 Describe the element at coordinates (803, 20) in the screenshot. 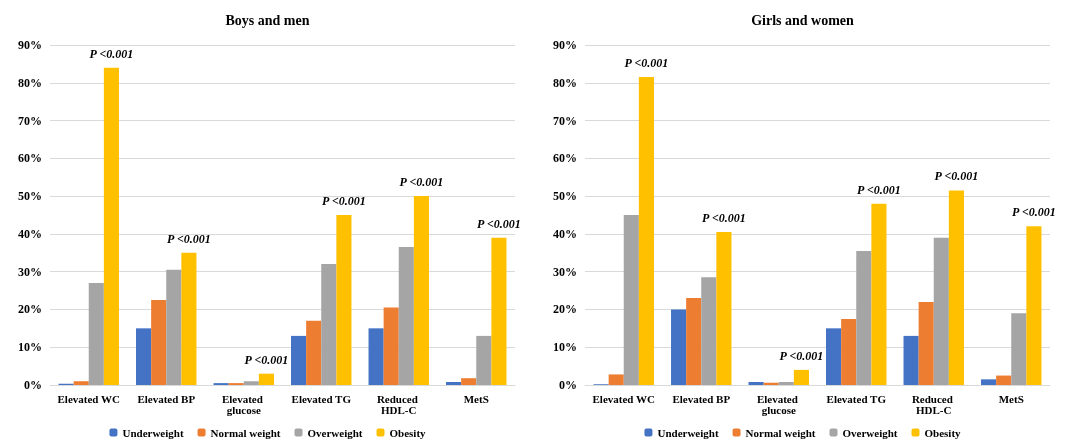

I see `chart-title: Girls and women` at that location.